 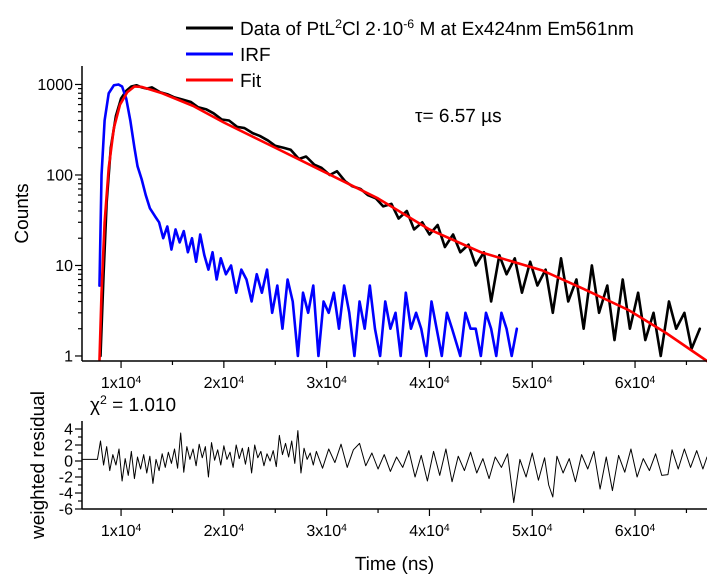 What do you see at coordinates (251, 81) in the screenshot?
I see `legend-label: Fit` at bounding box center [251, 81].